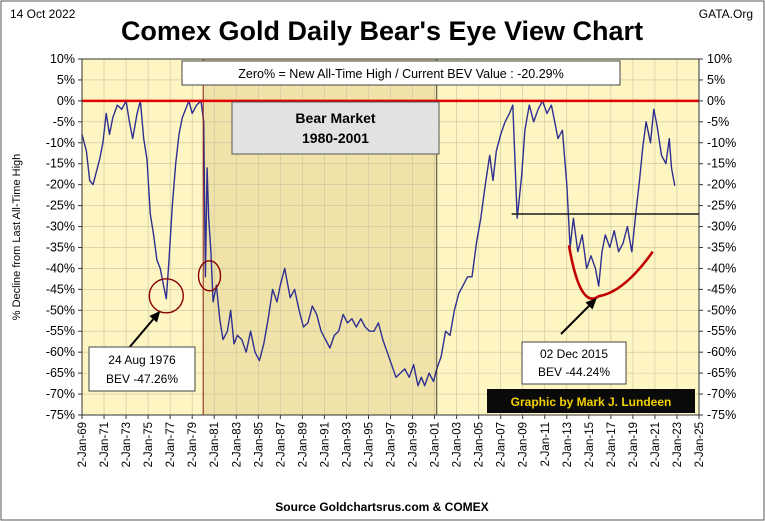 This screenshot has height=521, width=765. What do you see at coordinates (166, 296) in the screenshot?
I see `marker-1976-circle` at bounding box center [166, 296].